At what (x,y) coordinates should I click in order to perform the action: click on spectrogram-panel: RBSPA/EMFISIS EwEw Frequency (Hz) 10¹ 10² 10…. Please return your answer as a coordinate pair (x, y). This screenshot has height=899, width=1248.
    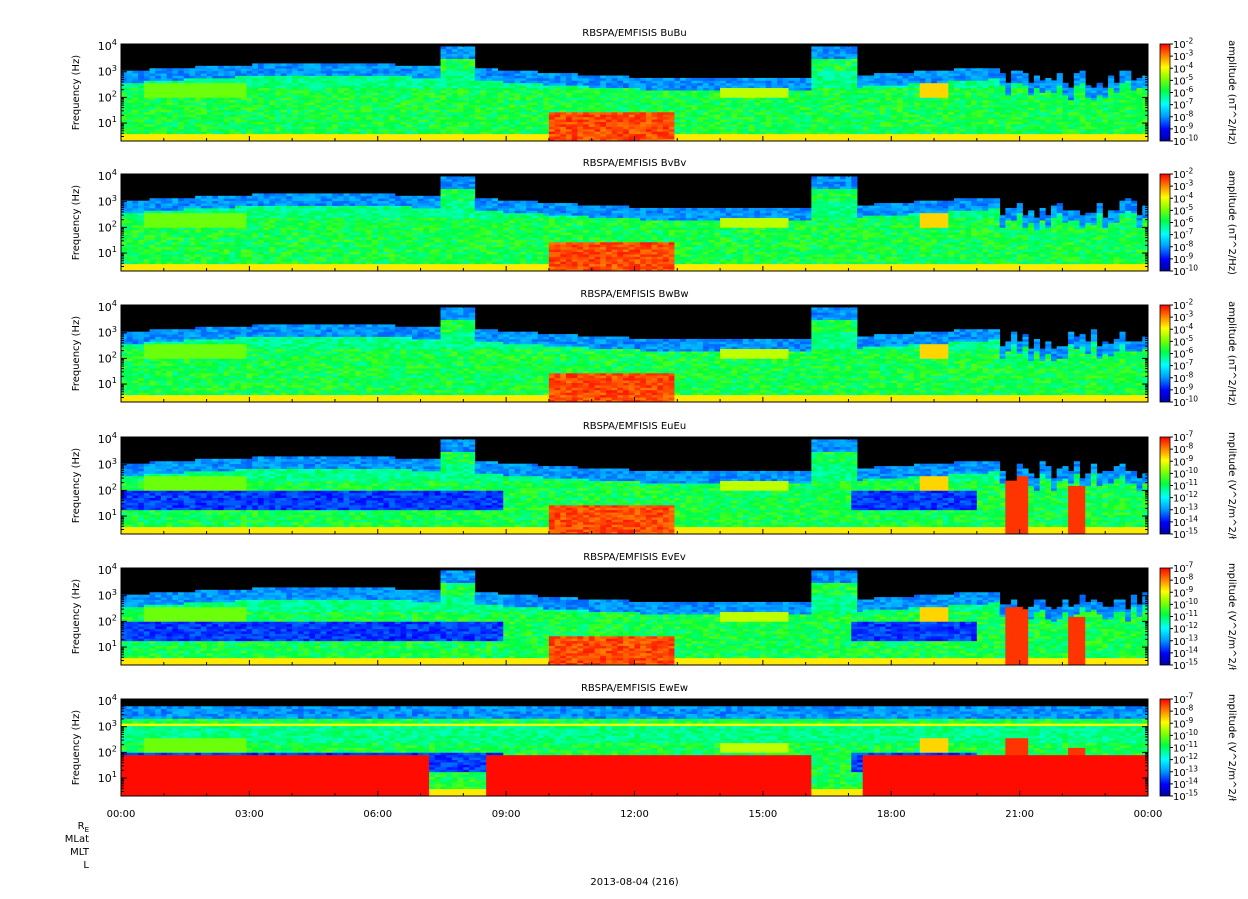
    Looking at the image, I should click on (654, 743).